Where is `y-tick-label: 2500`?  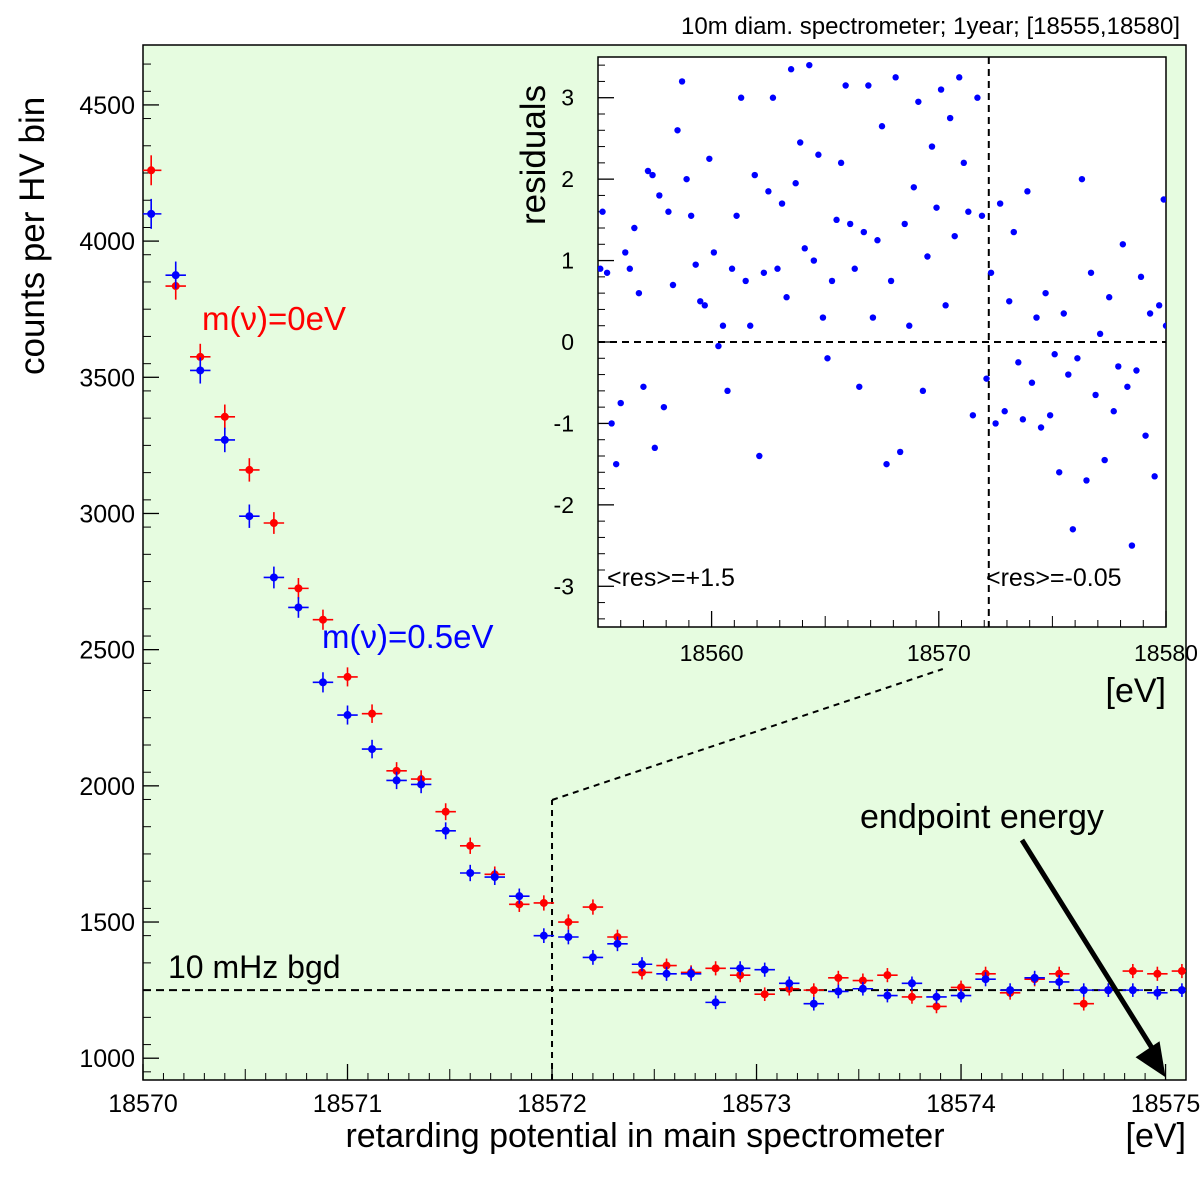 y-tick-label: 2500 is located at coordinates (107, 651).